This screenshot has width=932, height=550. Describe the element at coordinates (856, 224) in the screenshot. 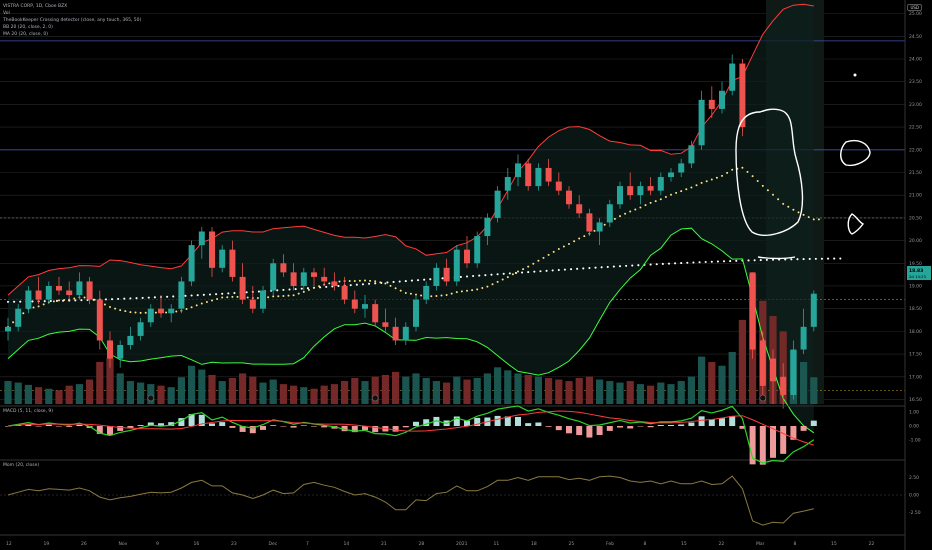

I see `annotation-arrow-shape` at that location.